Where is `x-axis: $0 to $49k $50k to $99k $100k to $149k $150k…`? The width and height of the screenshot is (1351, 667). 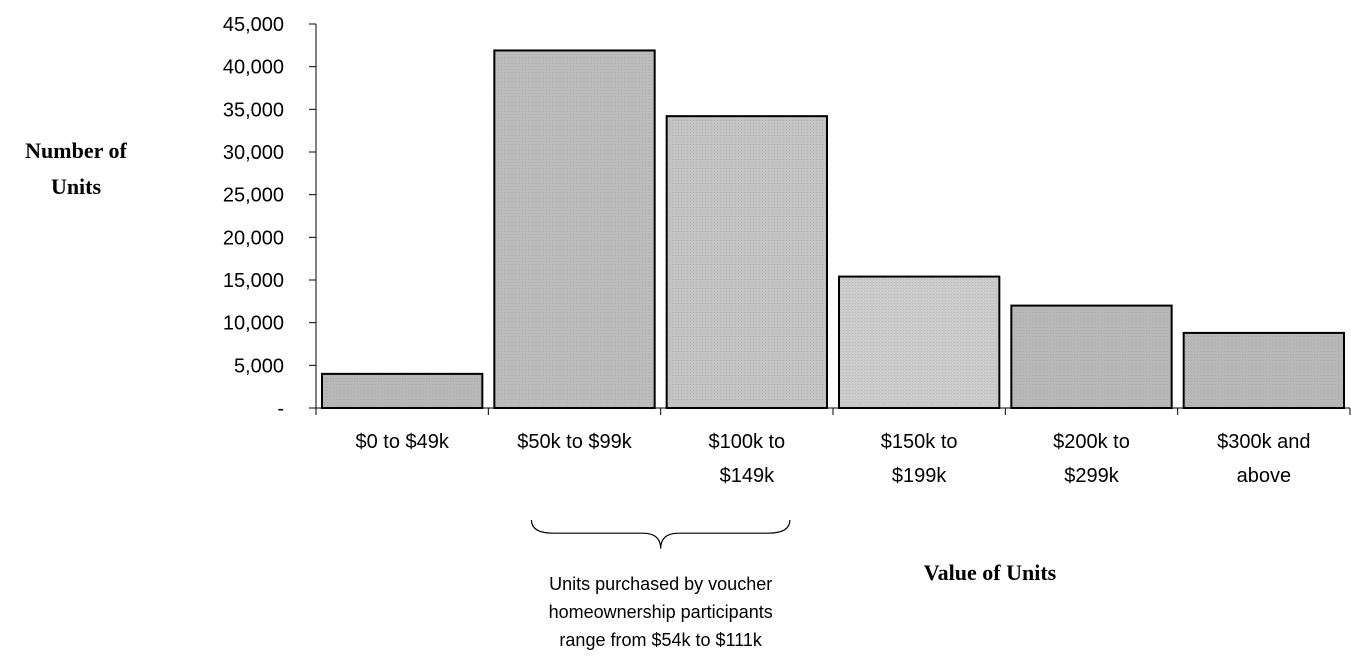 x-axis: $0 to $49k $50k to $99k $100k to $149k $150k… is located at coordinates (833, 447).